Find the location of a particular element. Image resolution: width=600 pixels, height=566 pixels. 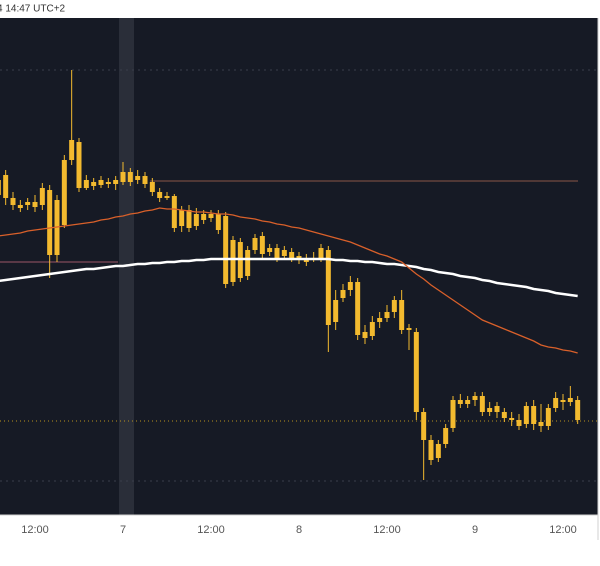

moving-average-line is located at coordinates (289, 277).